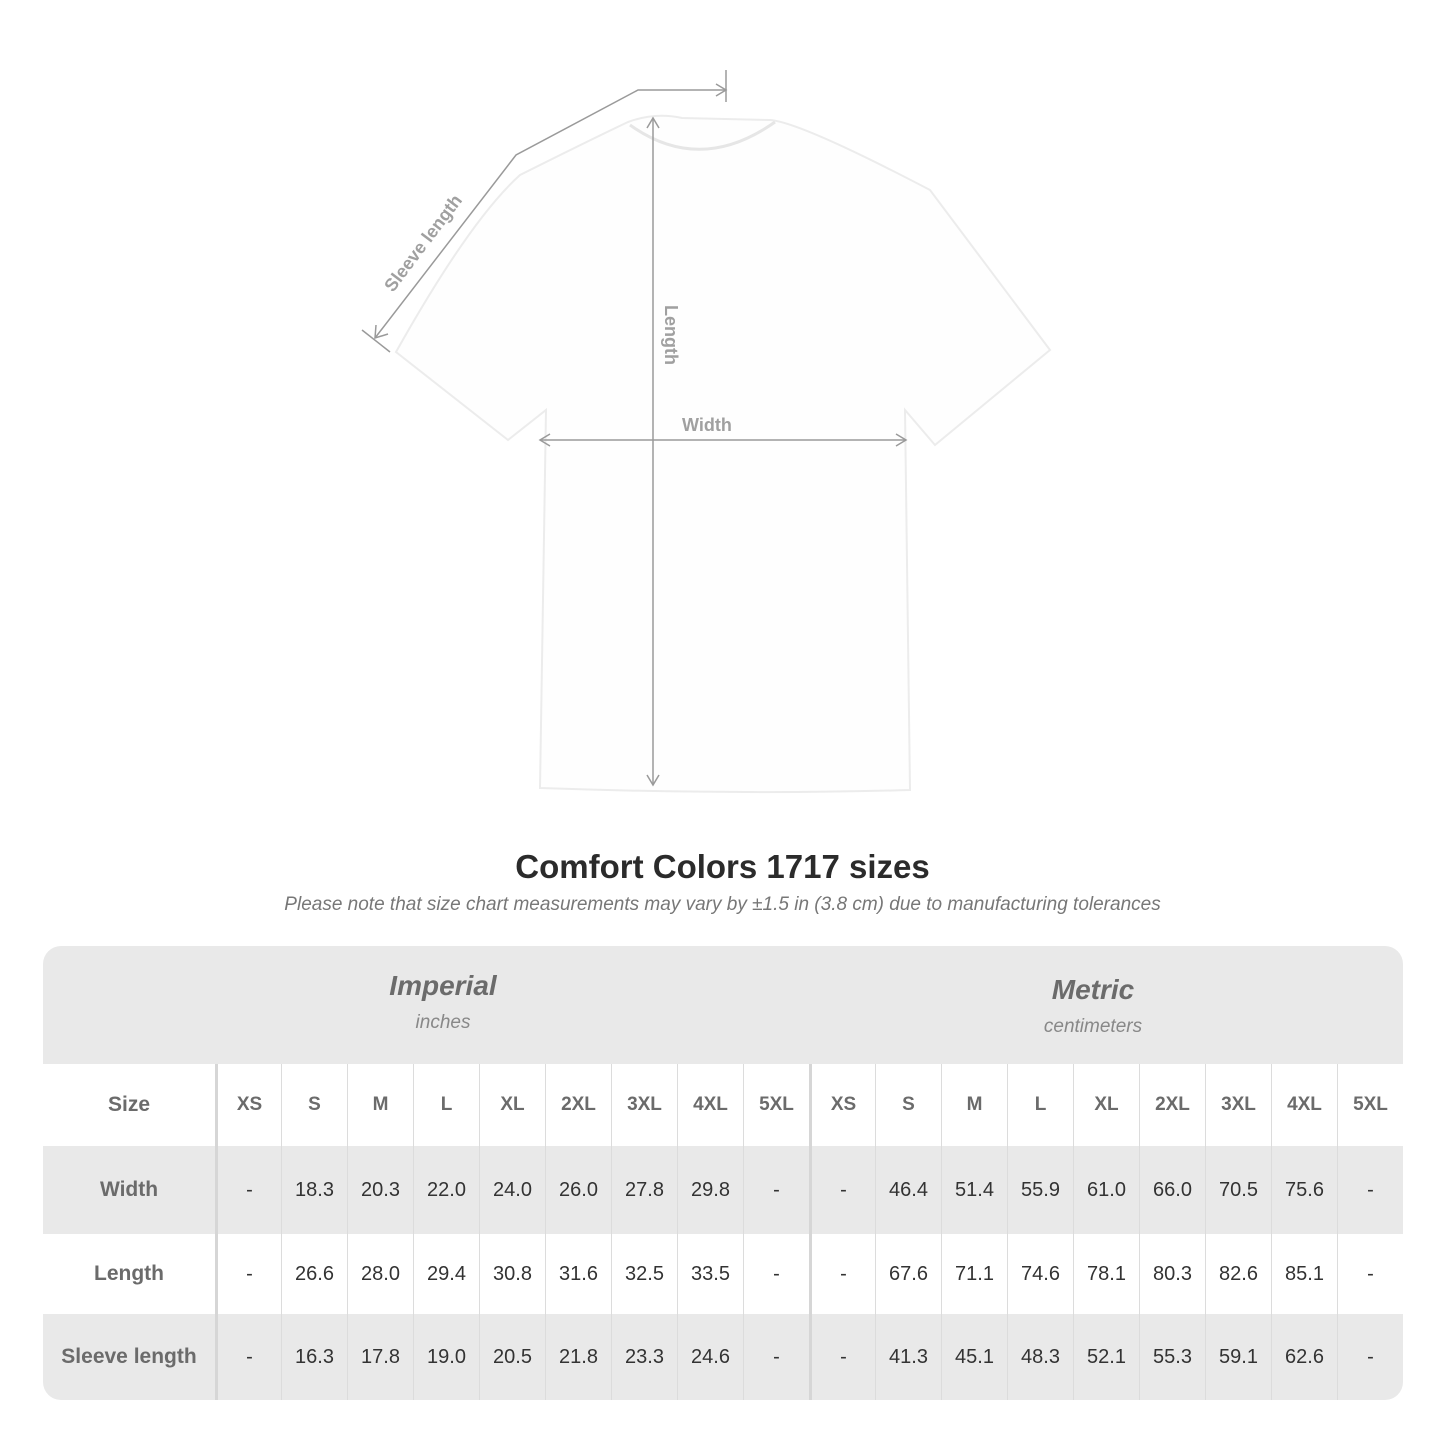 The height and width of the screenshot is (1445, 1445). What do you see at coordinates (1040, 1274) in the screenshot?
I see `measurement-cell: 74.6` at bounding box center [1040, 1274].